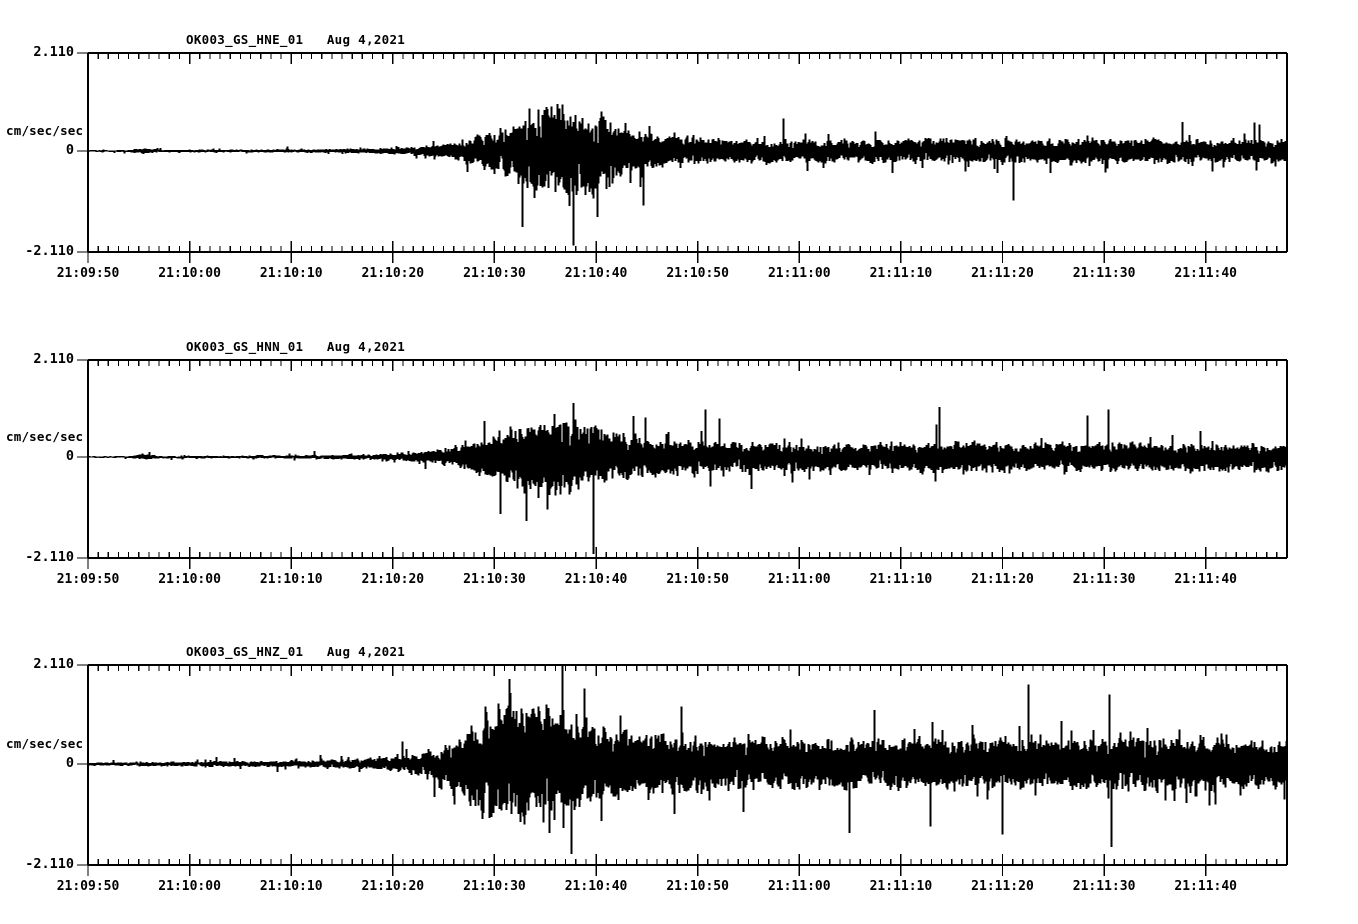 The width and height of the screenshot is (1358, 924). Describe the element at coordinates (296, 346) in the screenshot. I see `plot-title: OK003_GS_HNN_01 Aug 4,2021` at that location.